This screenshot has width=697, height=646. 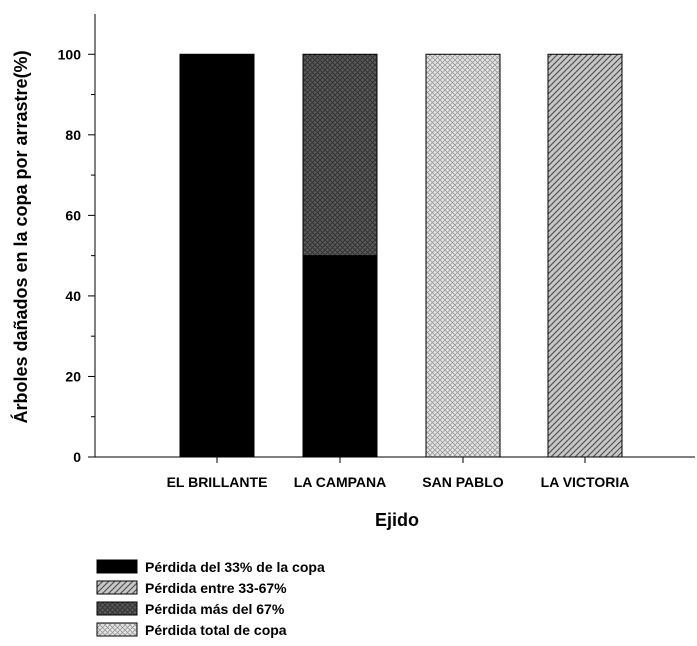 I want to click on legend-label: Pérdida entre 33-67%, so click(x=216, y=588).